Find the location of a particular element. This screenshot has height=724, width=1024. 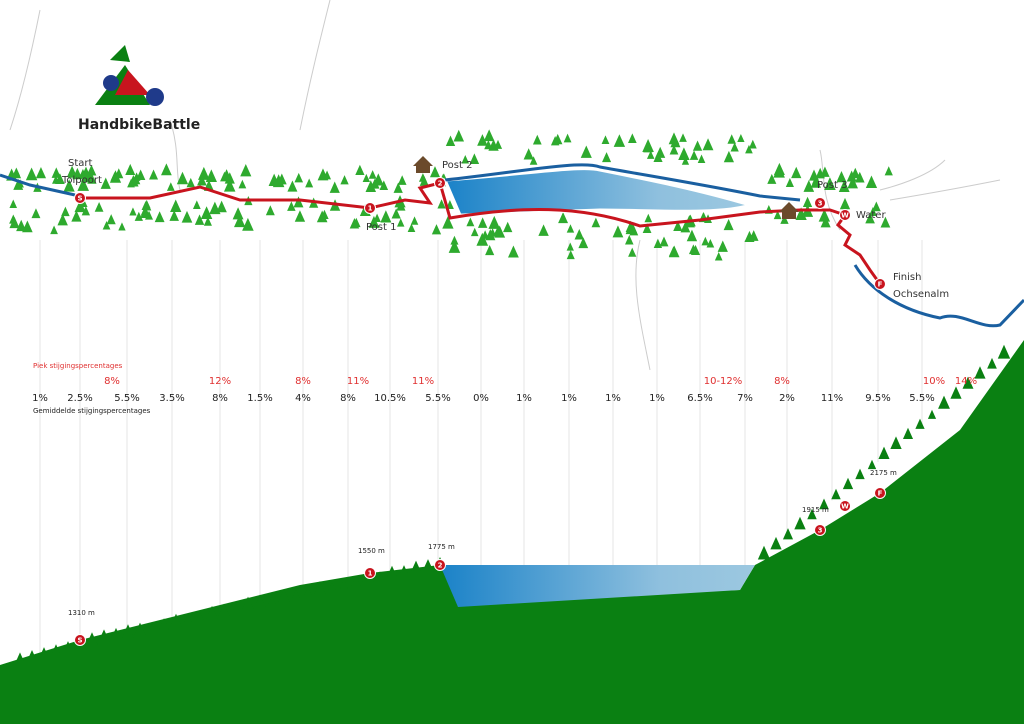

start-place: Tolpoort is located at coordinates (81, 180).